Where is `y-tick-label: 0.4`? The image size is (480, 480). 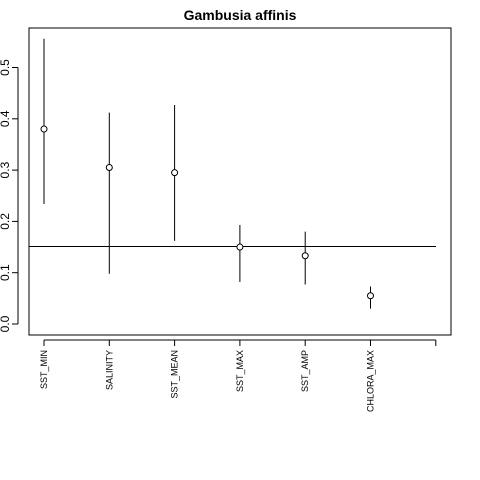 y-tick-label: 0.4 is located at coordinates (6, 118).